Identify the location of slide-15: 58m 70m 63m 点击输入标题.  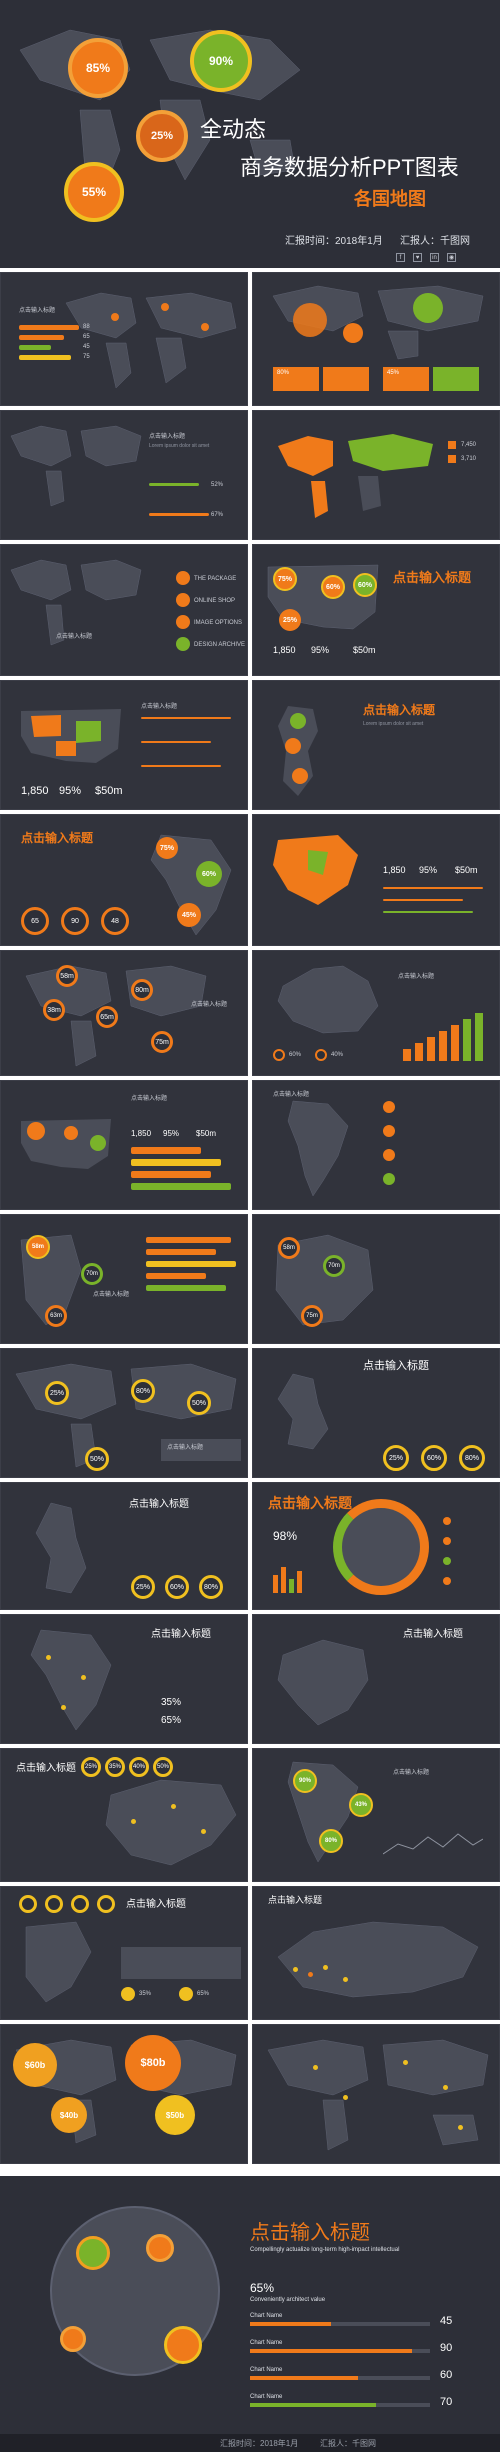
(124, 1279).